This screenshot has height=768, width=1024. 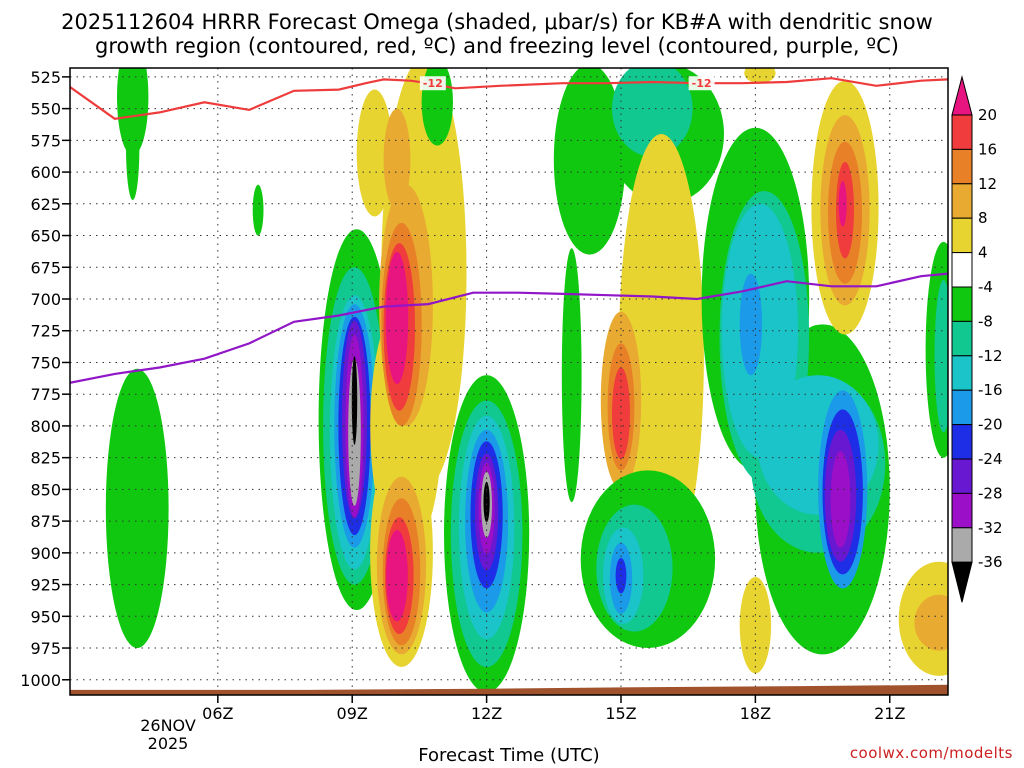 What do you see at coordinates (508, 755) in the screenshot?
I see `x-axis-title: Forecast Time (UTC)` at bounding box center [508, 755].